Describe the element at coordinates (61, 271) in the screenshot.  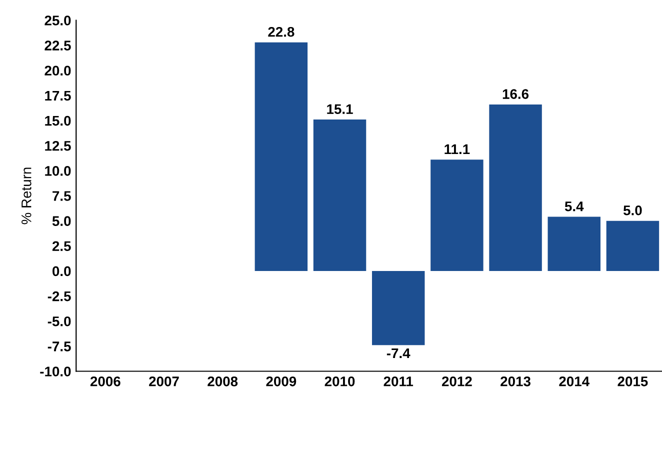
I see `y-tick-label: 0.0` at that location.